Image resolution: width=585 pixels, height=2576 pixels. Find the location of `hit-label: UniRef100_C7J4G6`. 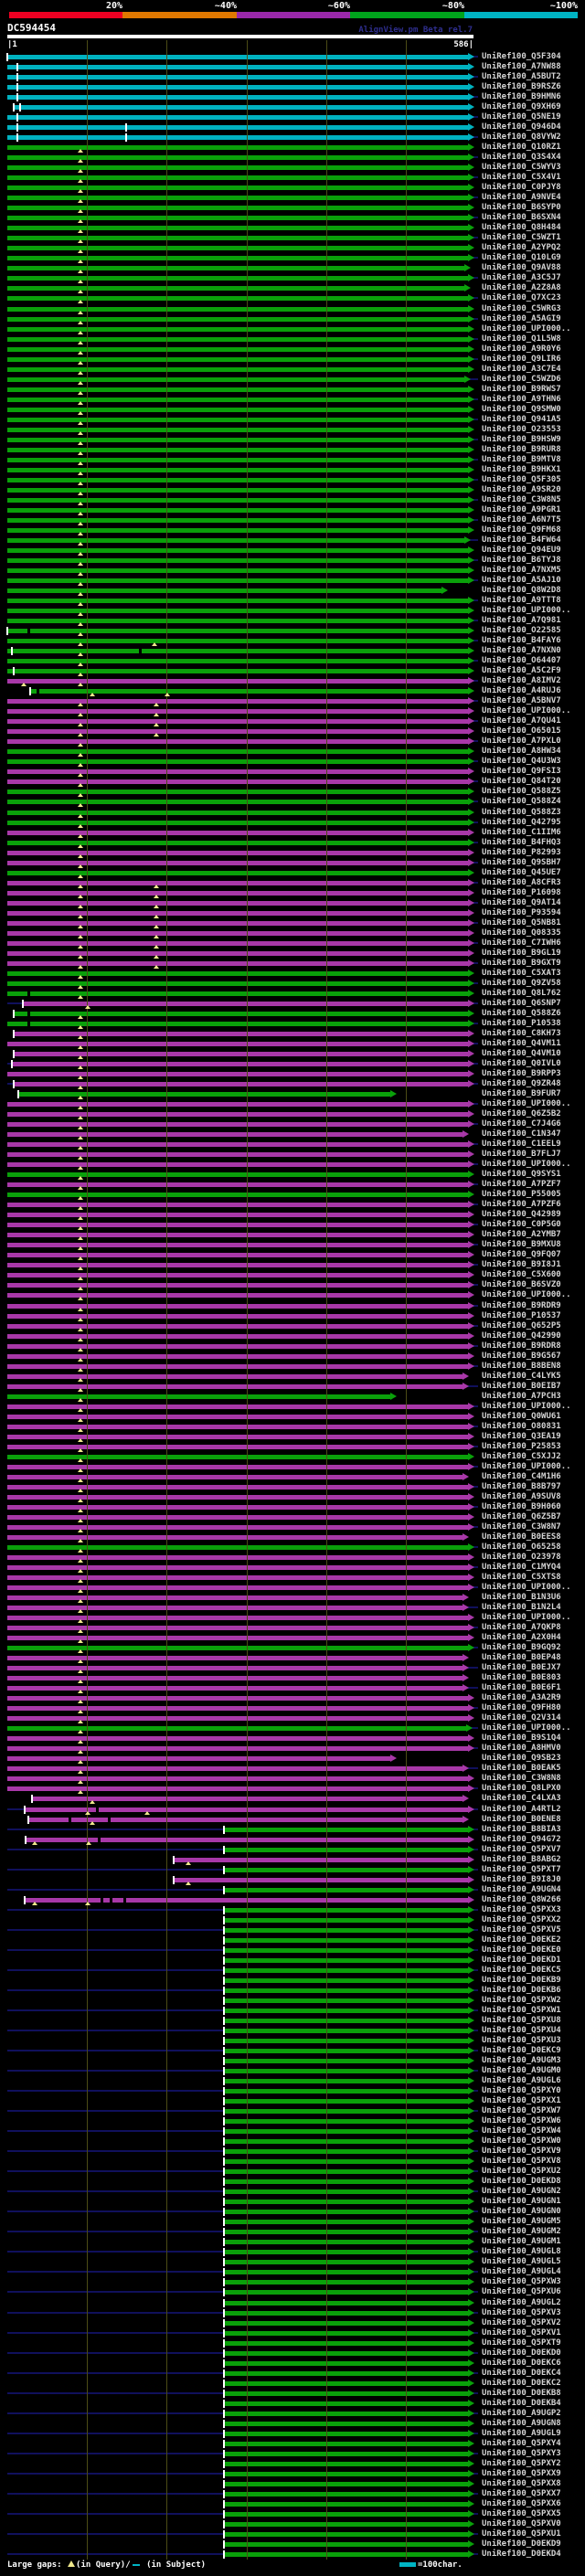

hit-label: UniRef100_C7J4G6 is located at coordinates (521, 1124).